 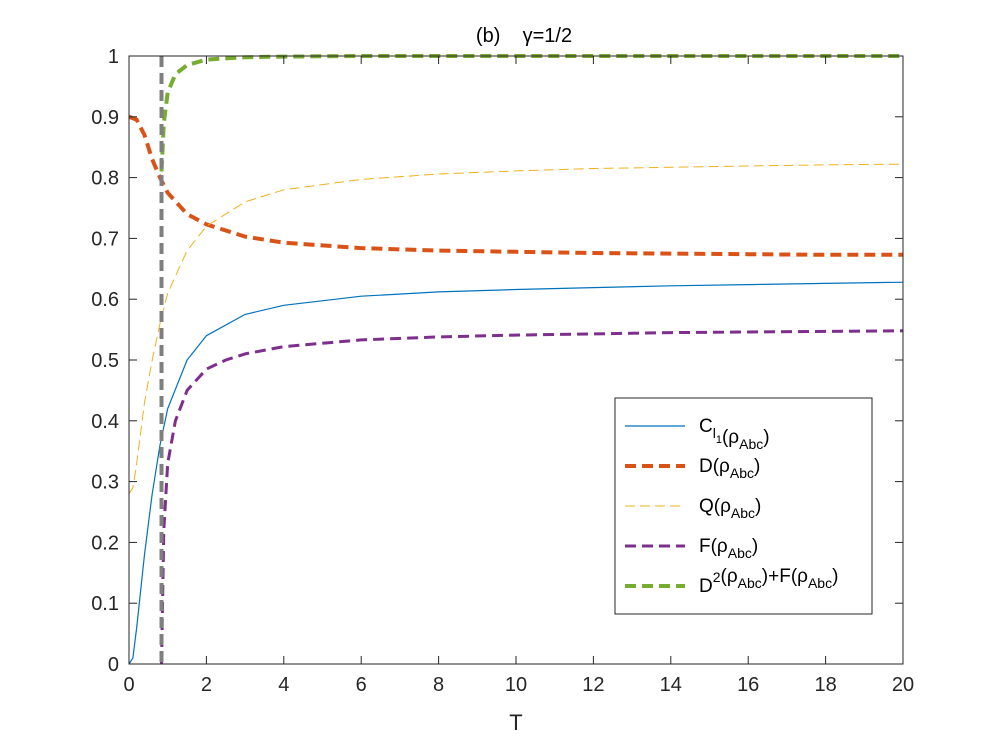 I want to click on x-tick-label: 20, so click(x=903, y=685).